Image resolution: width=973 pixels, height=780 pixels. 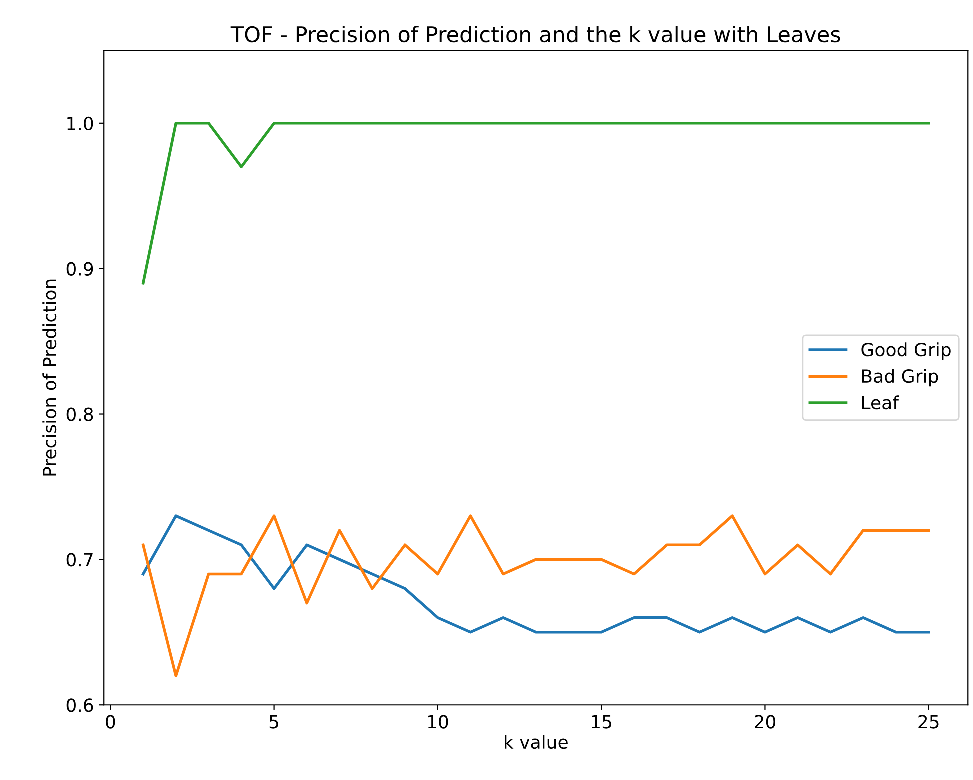 What do you see at coordinates (765, 722) in the screenshot?
I see `x-tick-label: 20` at bounding box center [765, 722].